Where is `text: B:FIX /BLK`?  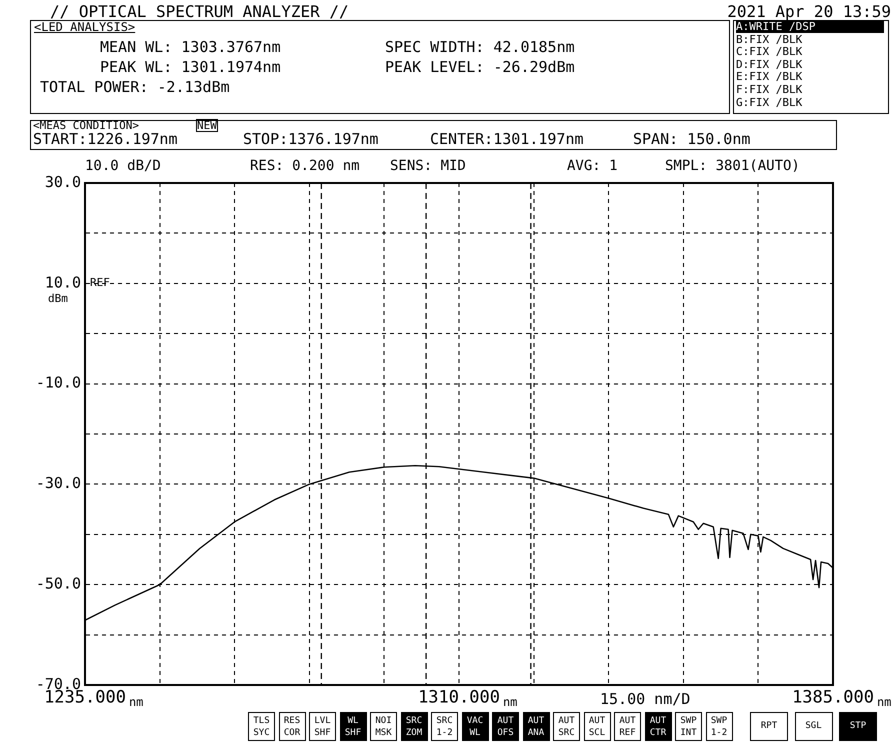
text: B:FIX /BLK is located at coordinates (770, 39).